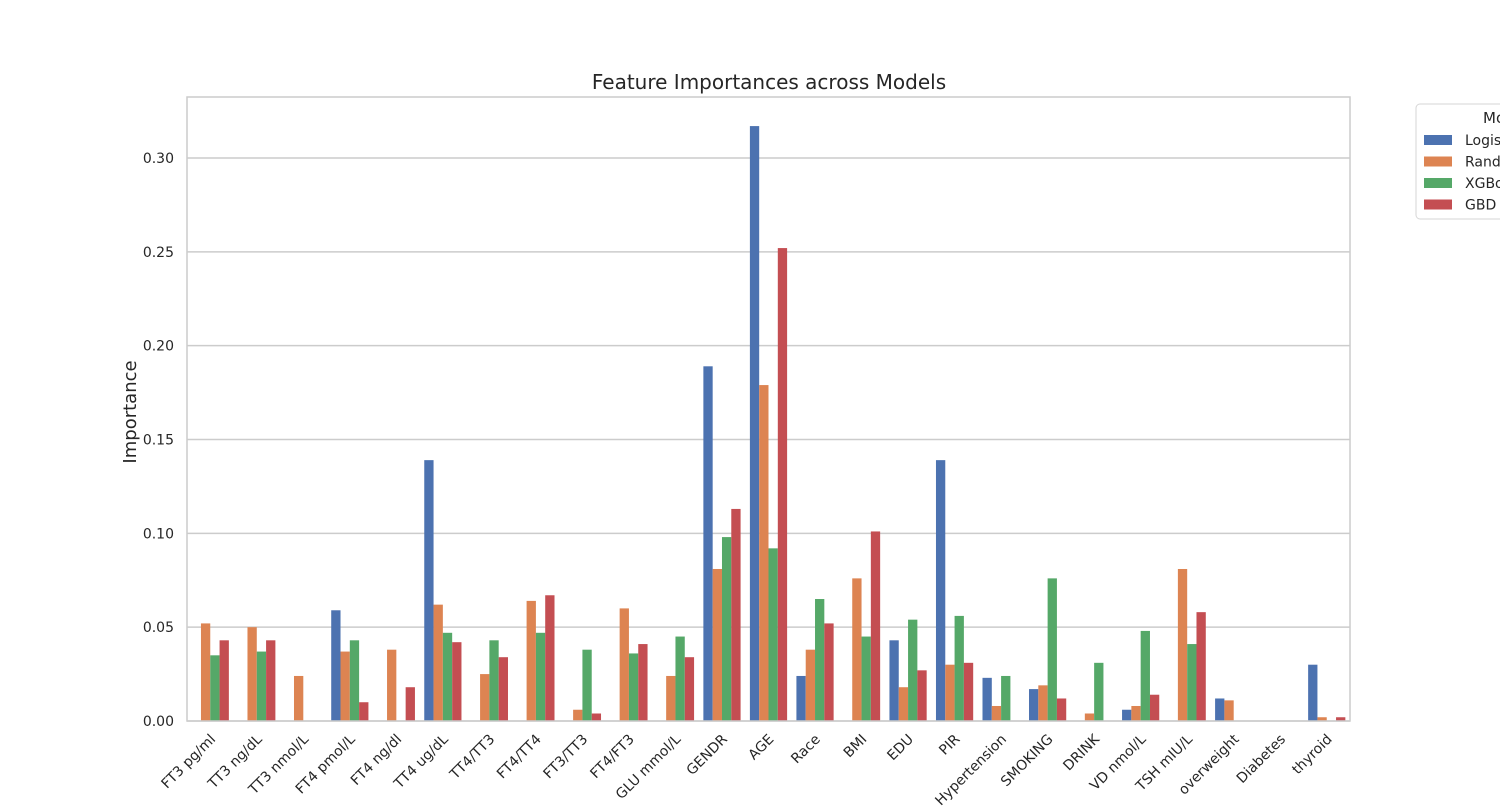 The image size is (1500, 810). I want to click on legend-swatch-xgbo, so click(1438, 183).